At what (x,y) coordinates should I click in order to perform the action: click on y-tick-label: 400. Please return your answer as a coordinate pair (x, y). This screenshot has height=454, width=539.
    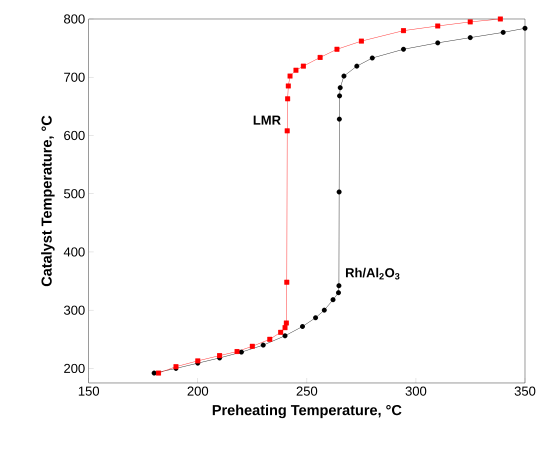
    Looking at the image, I should click on (74, 252).